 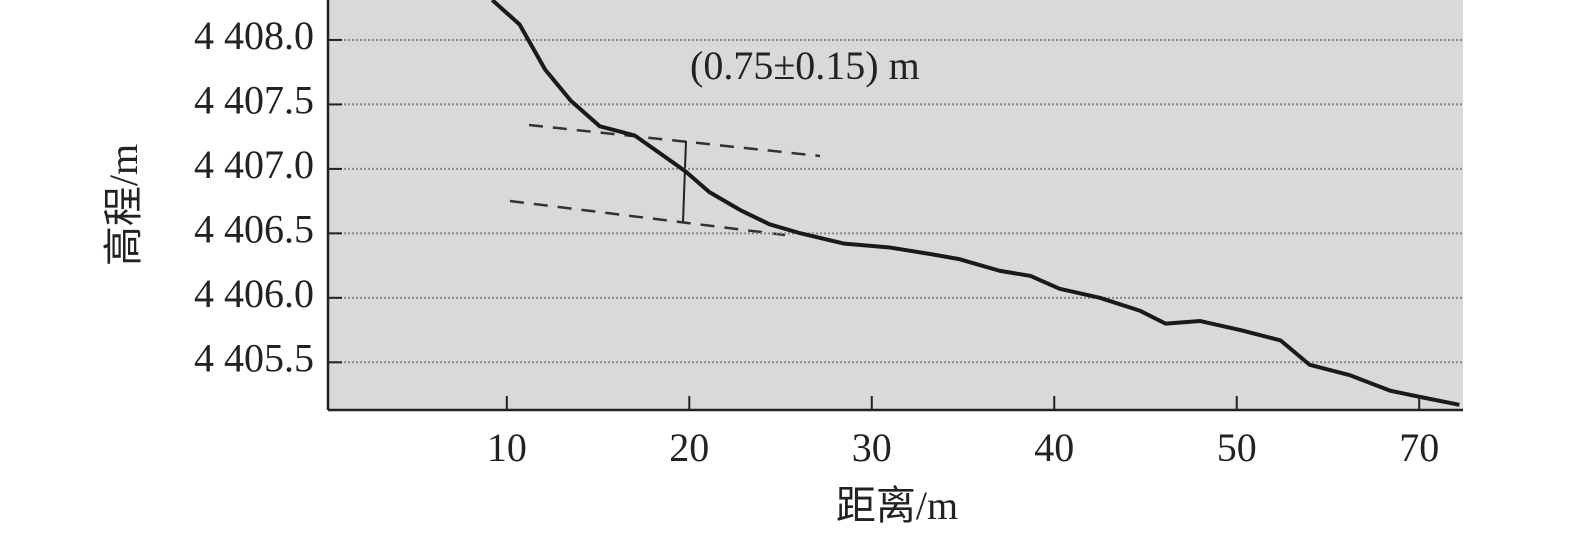 I want to click on y-tick-label: 4 406.5, so click(x=254, y=229).